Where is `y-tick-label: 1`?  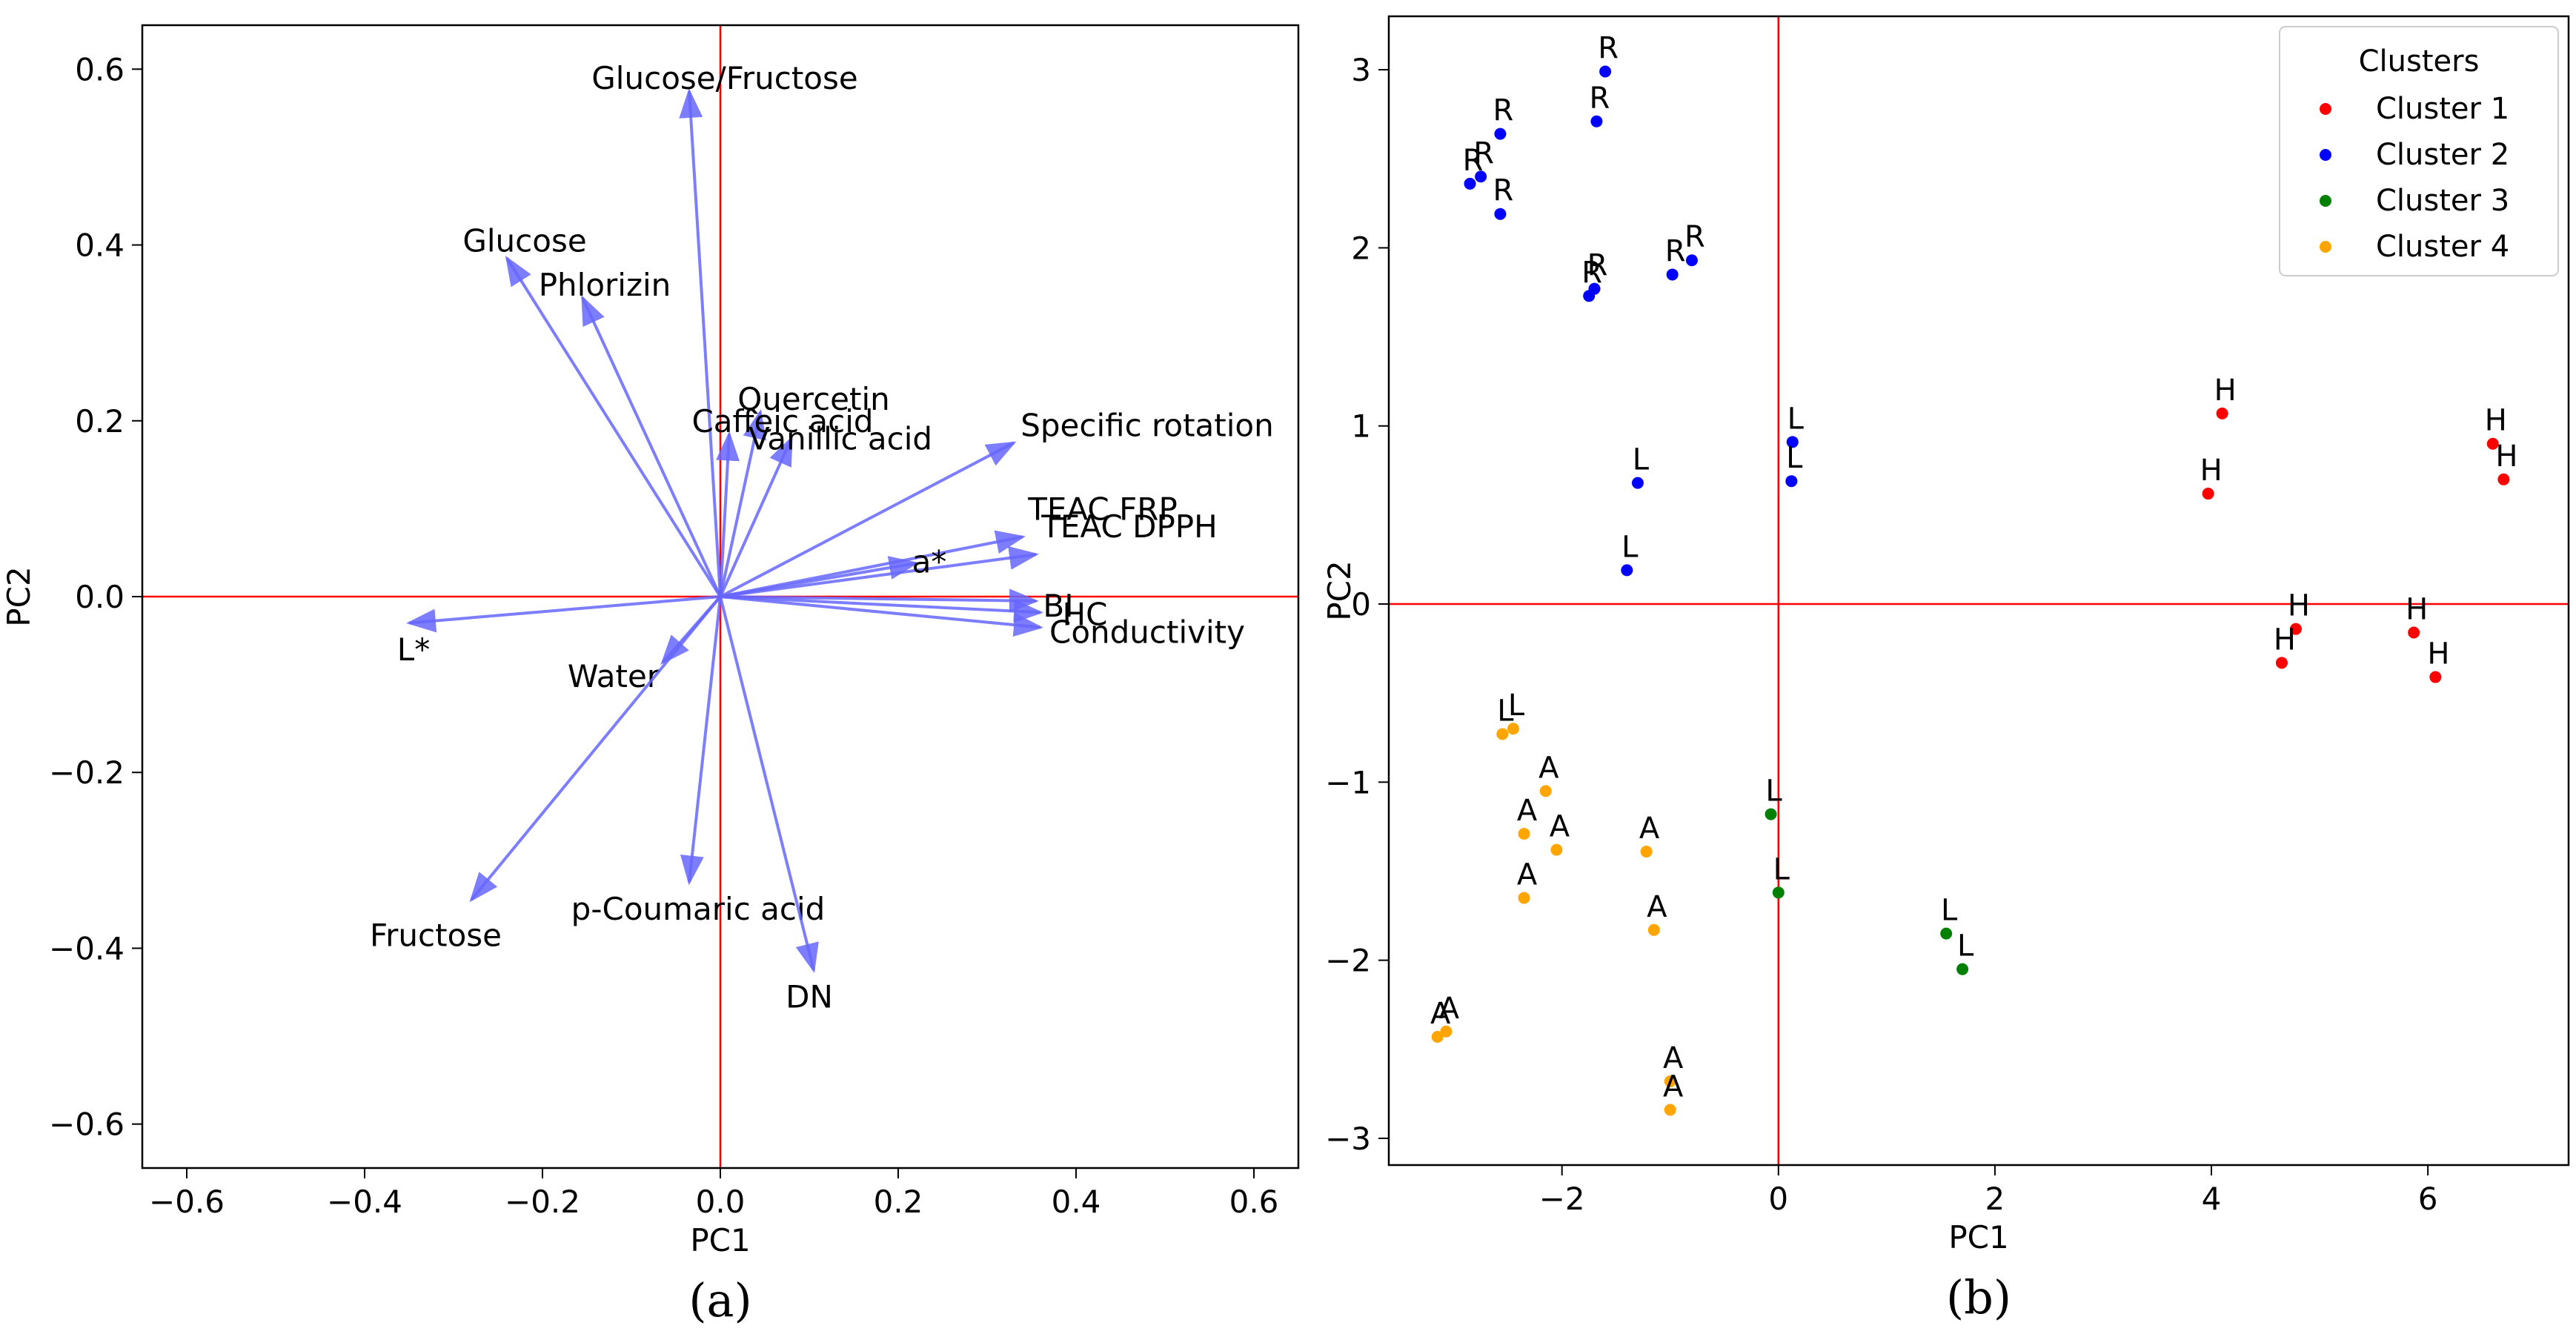
y-tick-label: 1 is located at coordinates (1361, 426).